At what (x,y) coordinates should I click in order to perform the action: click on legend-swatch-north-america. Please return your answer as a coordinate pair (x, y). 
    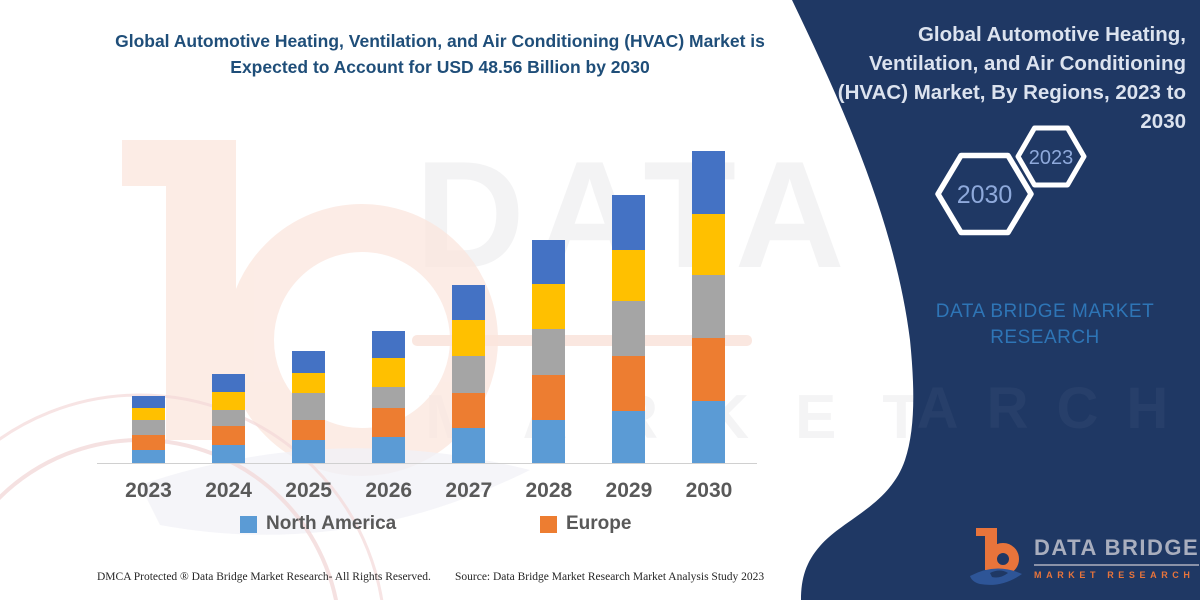
    Looking at the image, I should click on (248, 524).